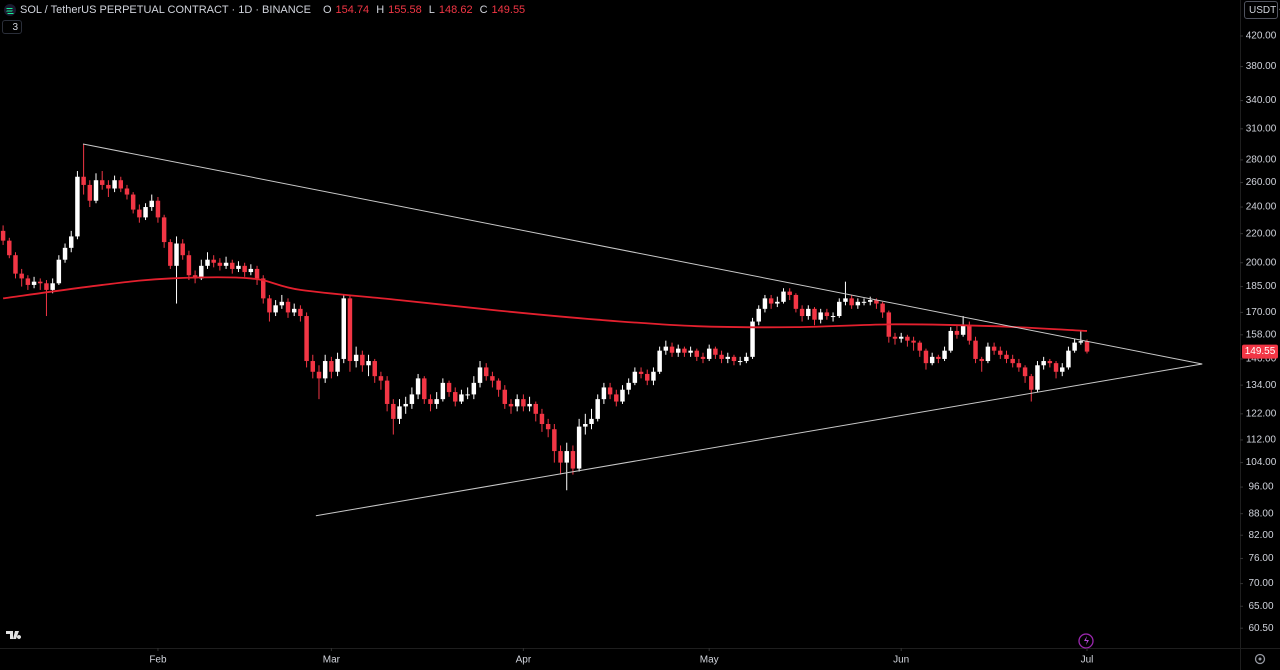 Image resolution: width=1280 pixels, height=670 pixels. What do you see at coordinates (12, 27) in the screenshot?
I see `indicators-toggle: 3` at bounding box center [12, 27].